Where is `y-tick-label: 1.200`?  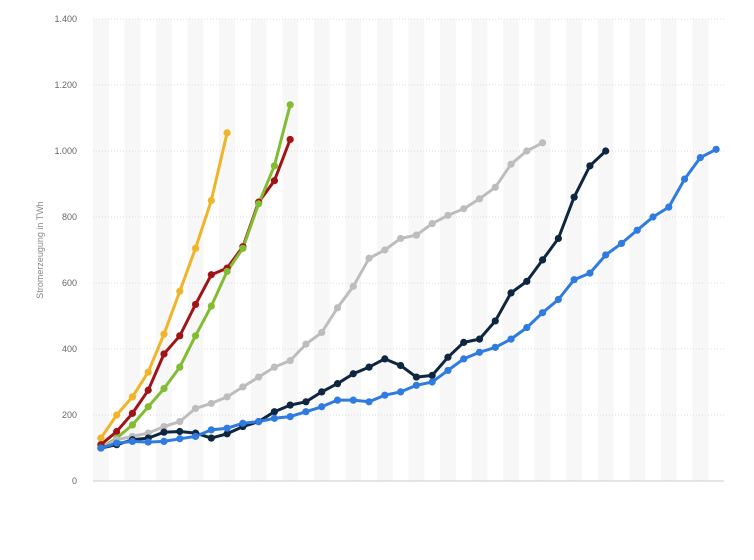 y-tick-label: 1.200 is located at coordinates (65, 85).